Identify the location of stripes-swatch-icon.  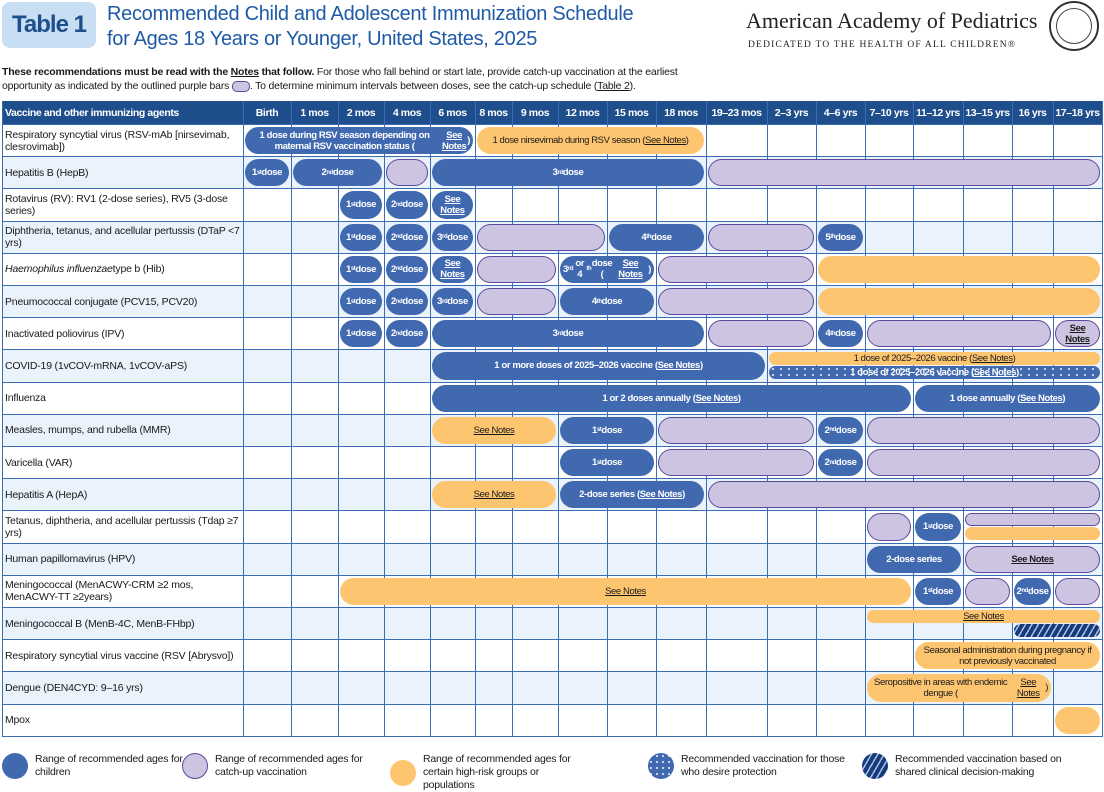
(875, 766).